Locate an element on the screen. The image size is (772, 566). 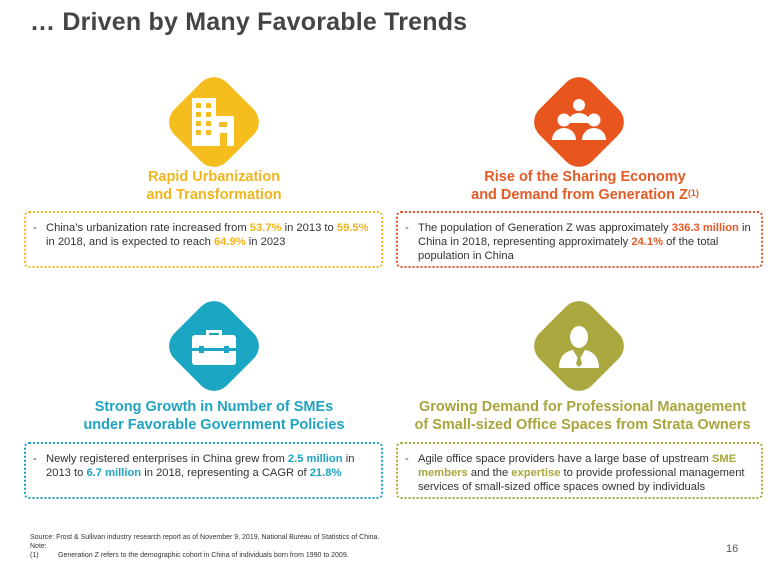
smes-diamond is located at coordinates (214, 346).